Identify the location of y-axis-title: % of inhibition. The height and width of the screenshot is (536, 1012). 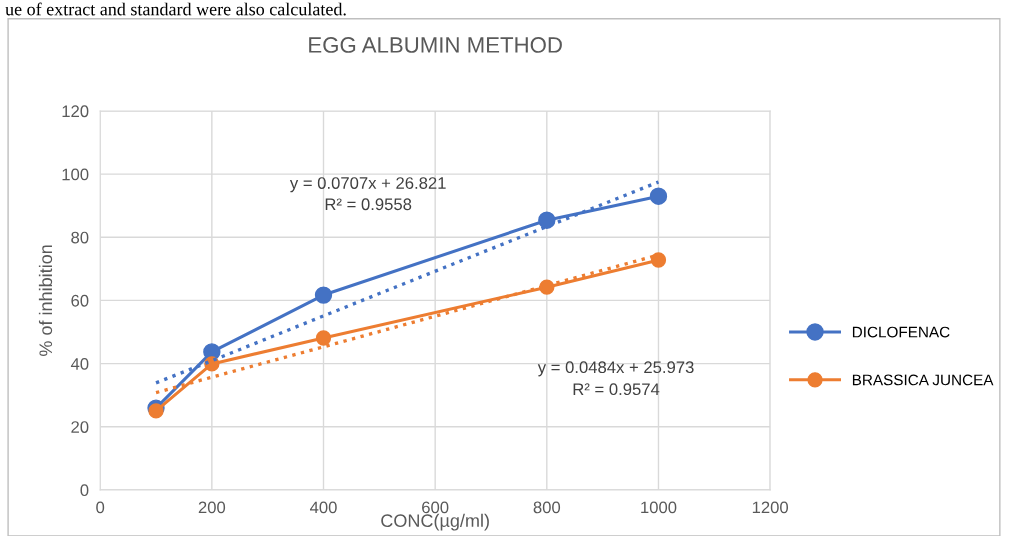
(45, 300).